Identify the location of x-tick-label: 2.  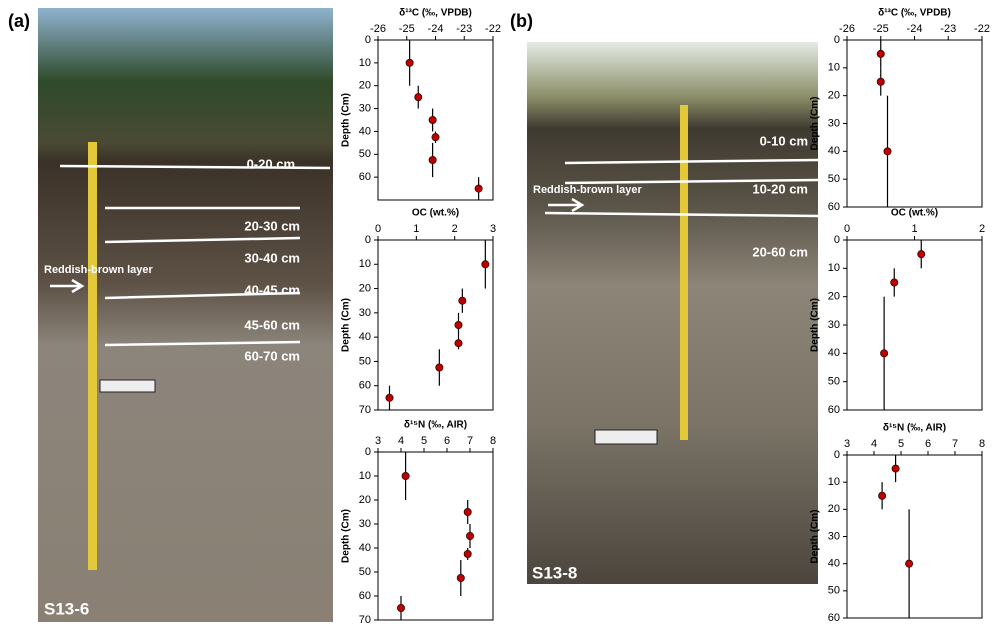
(455, 229).